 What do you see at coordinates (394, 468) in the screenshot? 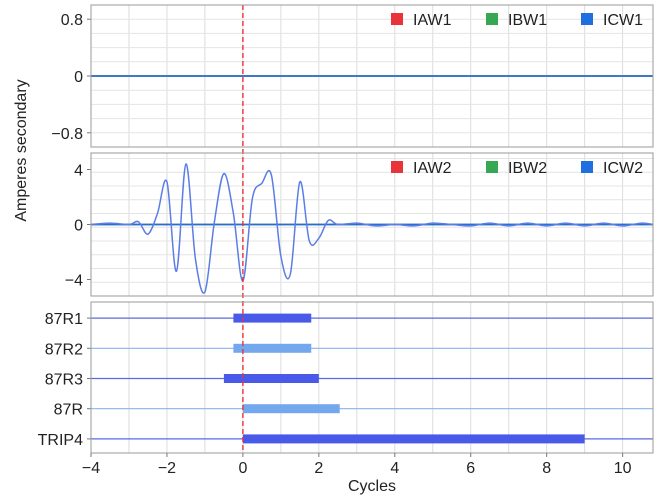
I see `x-tick-label: 4` at bounding box center [394, 468].